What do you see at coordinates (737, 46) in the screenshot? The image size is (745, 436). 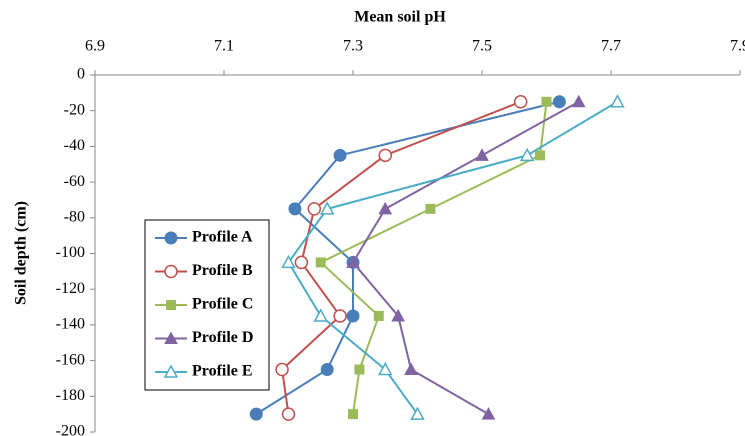 I see `x-tick-label: 7.9` at bounding box center [737, 46].